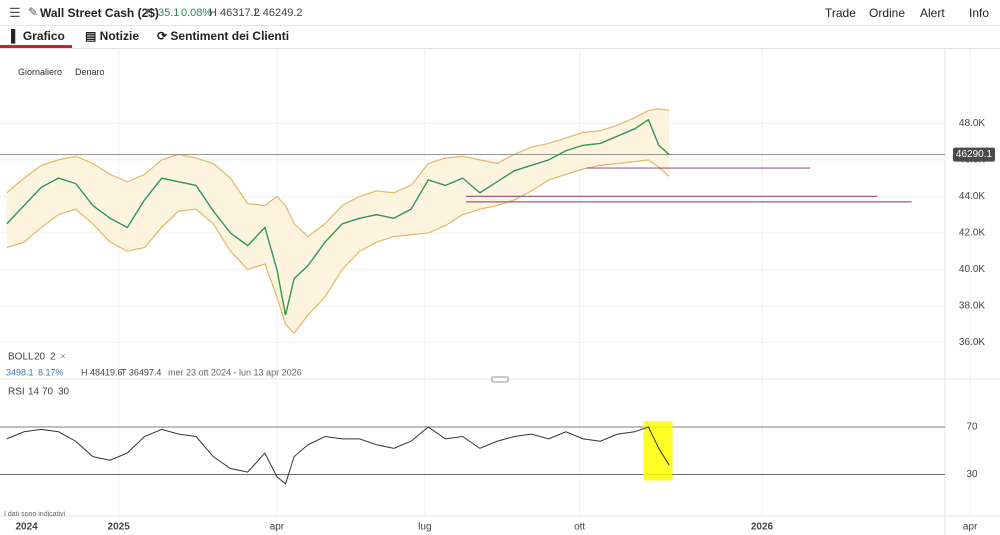 The width and height of the screenshot is (1000, 535). I want to click on price-type: Denaro, so click(90, 72).